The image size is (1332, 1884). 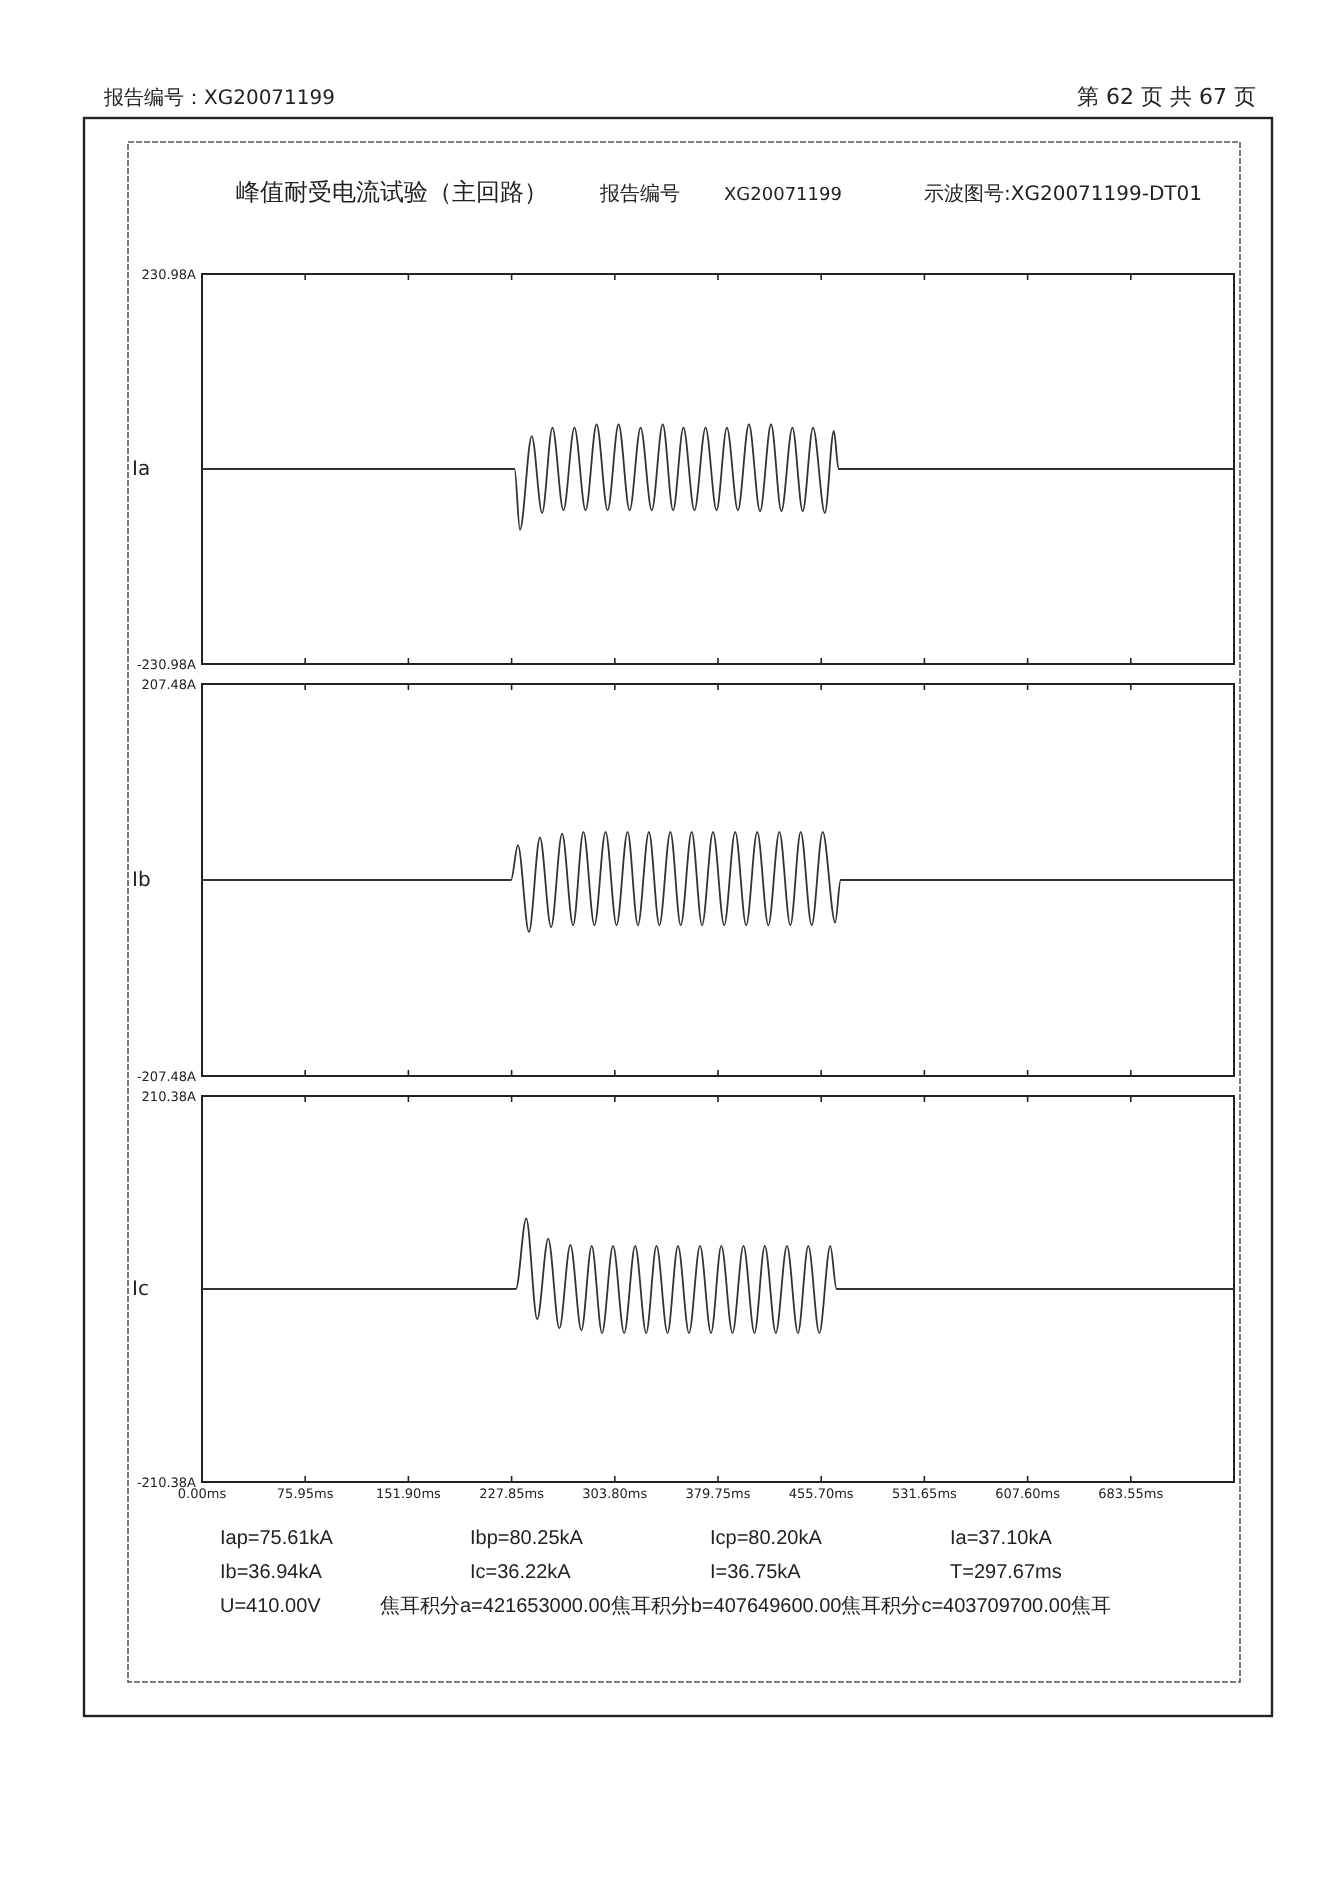 What do you see at coordinates (141, 470) in the screenshot?
I see `y-axis-title: Ia` at bounding box center [141, 470].